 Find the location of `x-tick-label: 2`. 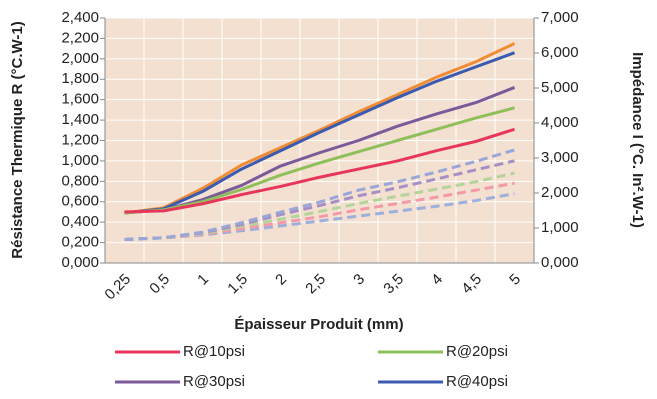

x-tick-label: 2 is located at coordinates (281, 280).